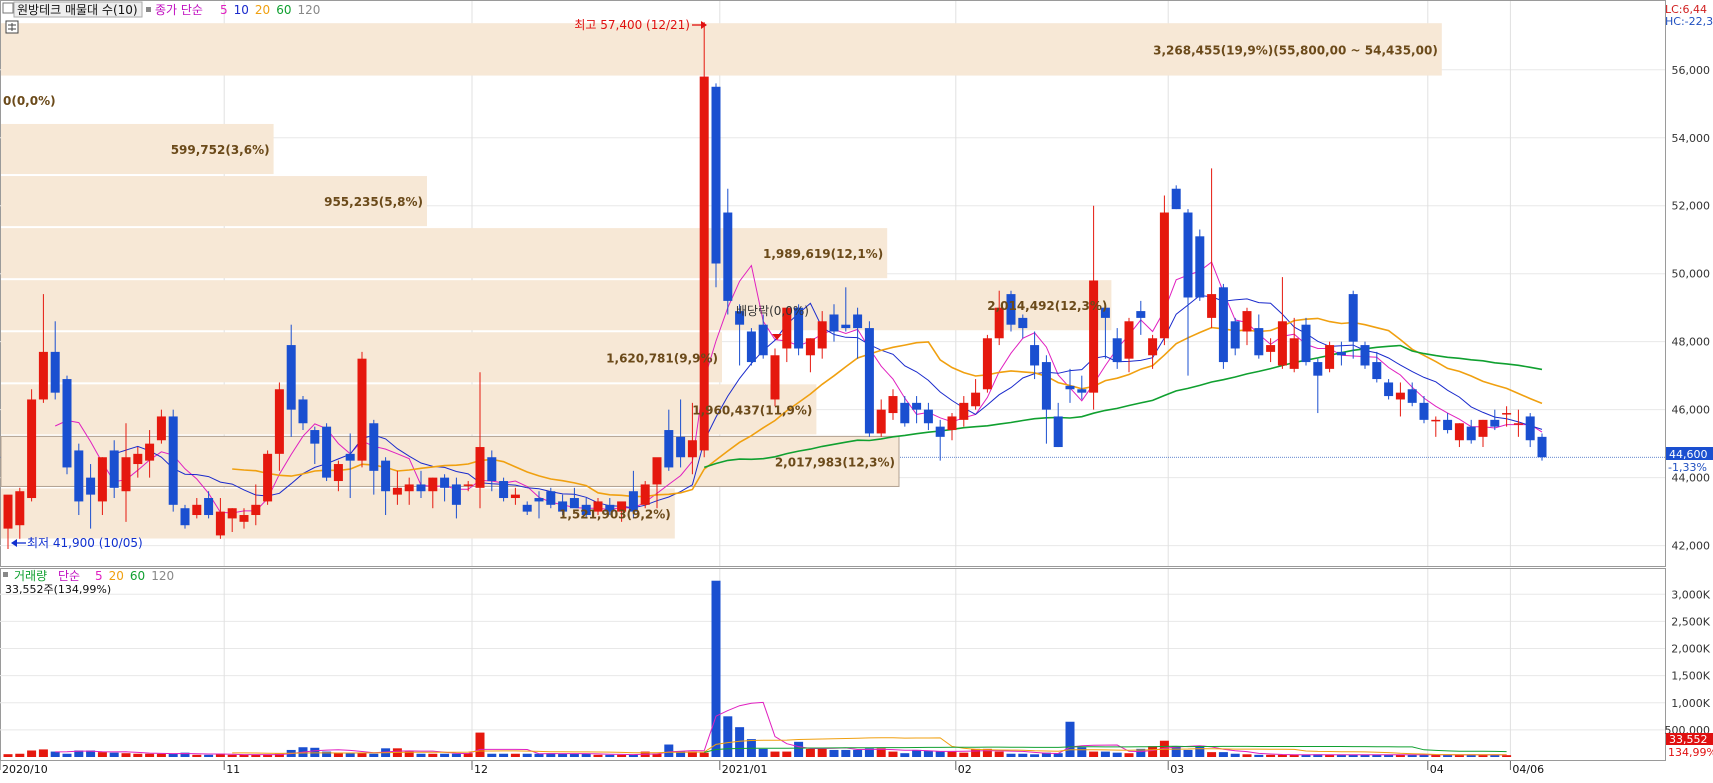  What do you see at coordinates (137, 576) in the screenshot?
I see `legend-item: 60` at bounding box center [137, 576].